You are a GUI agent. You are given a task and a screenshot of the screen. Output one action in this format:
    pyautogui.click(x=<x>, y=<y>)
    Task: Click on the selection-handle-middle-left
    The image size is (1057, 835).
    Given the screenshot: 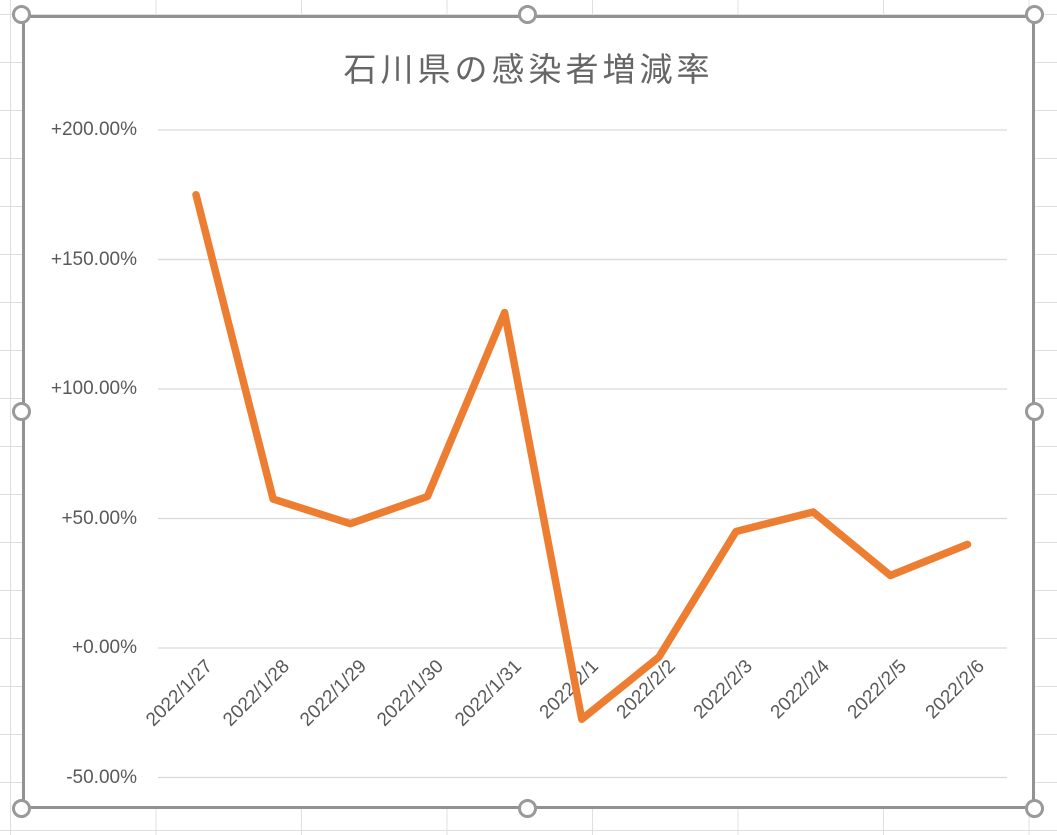 What is the action you would take?
    pyautogui.click(x=21, y=411)
    